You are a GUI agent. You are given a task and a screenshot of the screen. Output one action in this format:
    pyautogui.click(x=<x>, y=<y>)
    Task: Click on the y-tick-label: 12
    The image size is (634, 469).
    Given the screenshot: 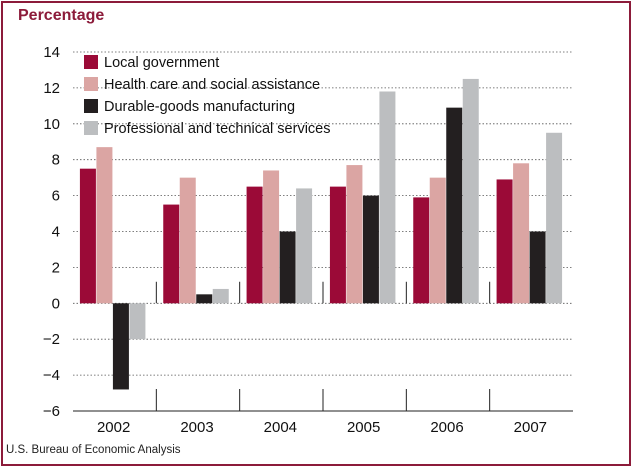 What is the action you would take?
    pyautogui.click(x=51, y=88)
    